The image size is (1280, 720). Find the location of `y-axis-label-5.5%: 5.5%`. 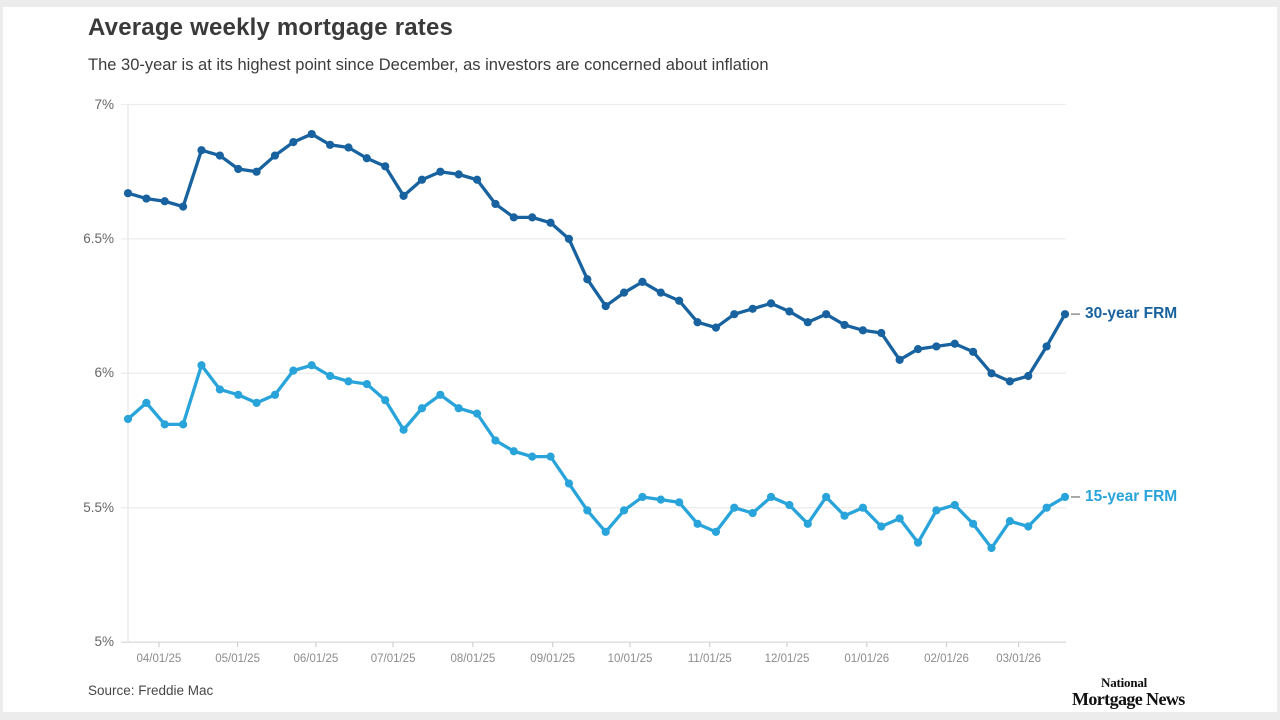

y-axis-label-5.5%: 5.5% is located at coordinates (98, 507).